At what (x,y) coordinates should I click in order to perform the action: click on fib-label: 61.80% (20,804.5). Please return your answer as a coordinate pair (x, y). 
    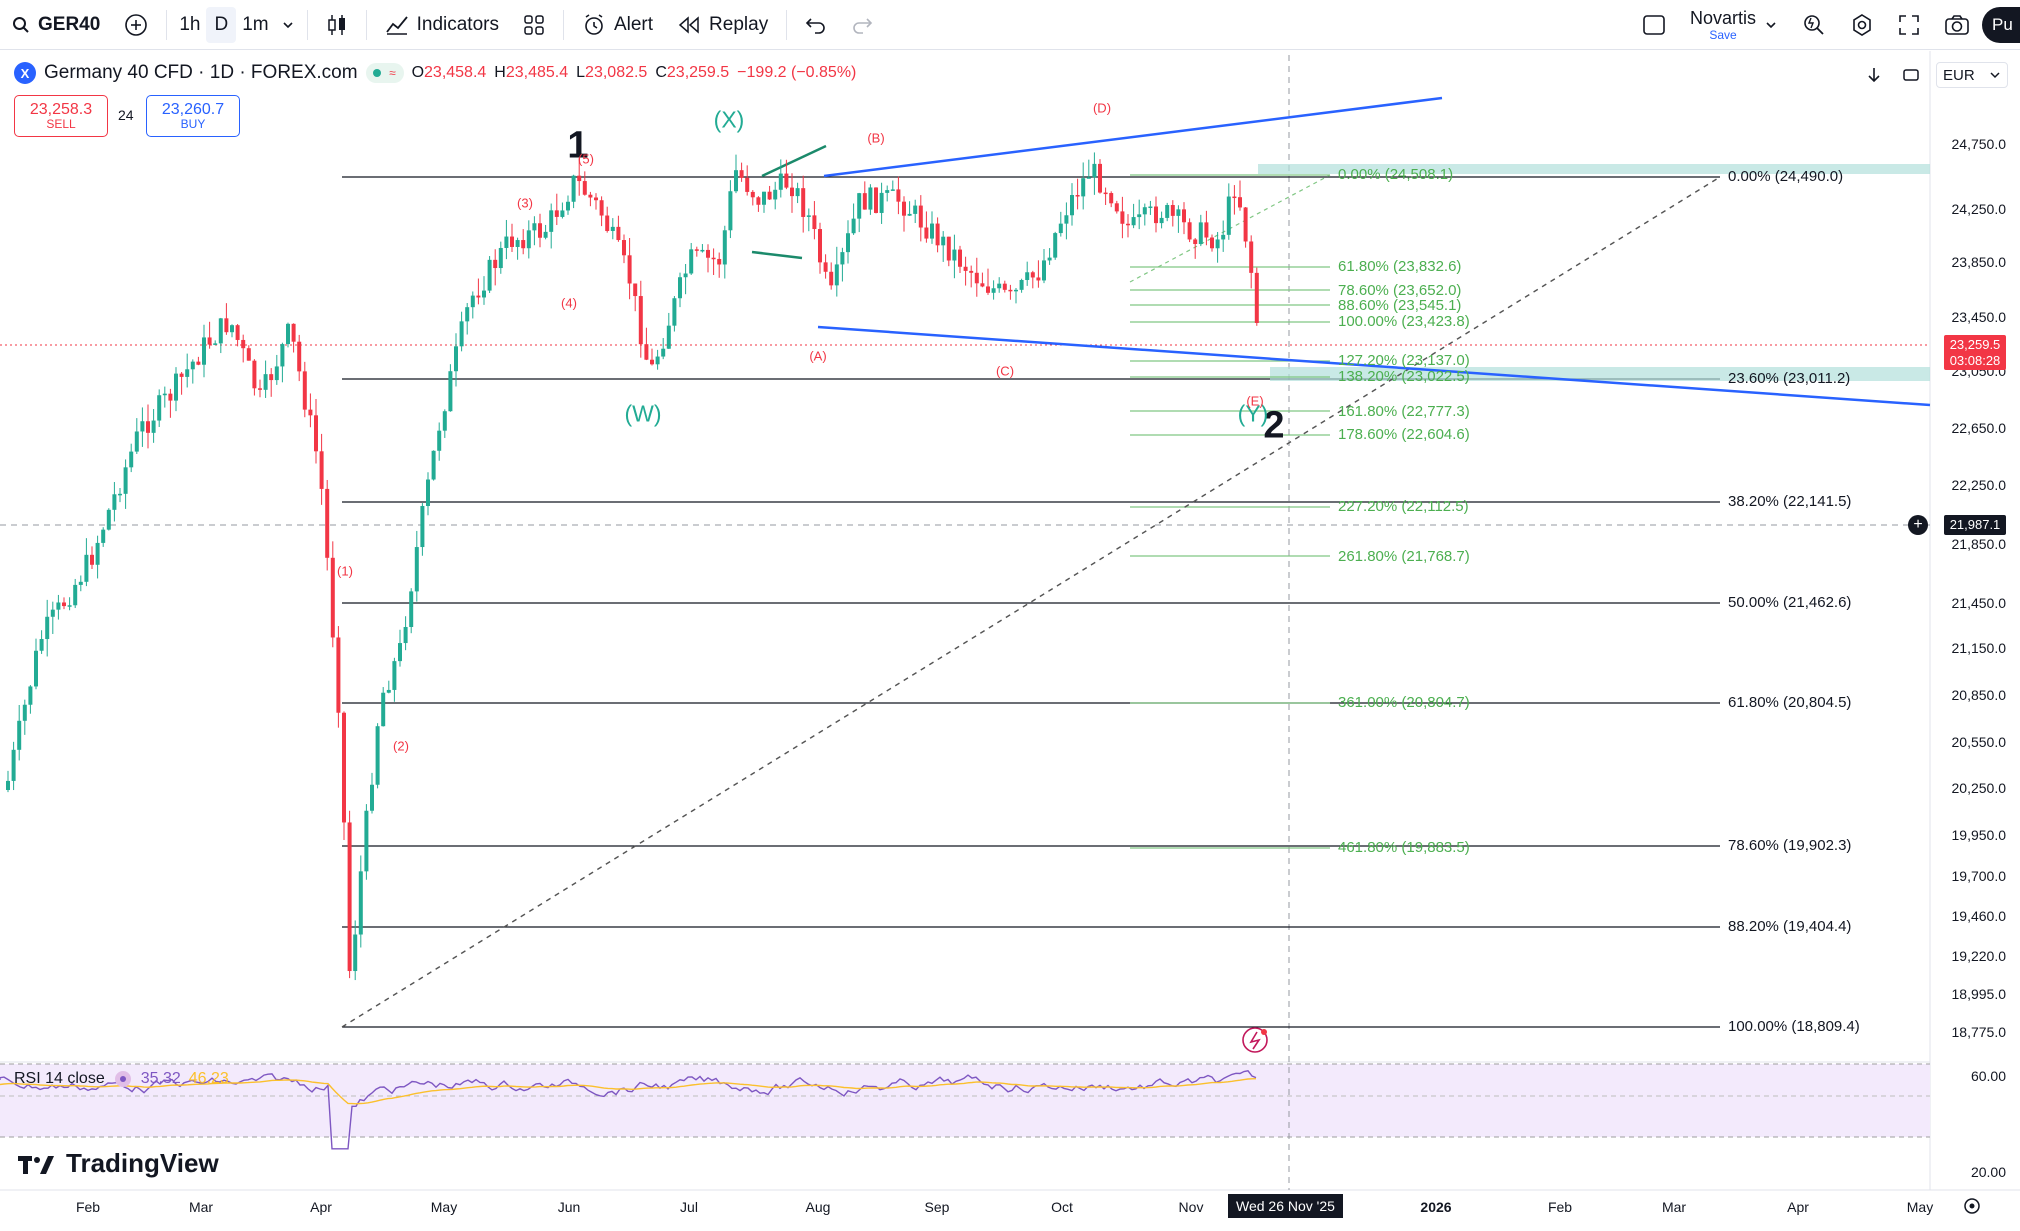
    Looking at the image, I should click on (1790, 702).